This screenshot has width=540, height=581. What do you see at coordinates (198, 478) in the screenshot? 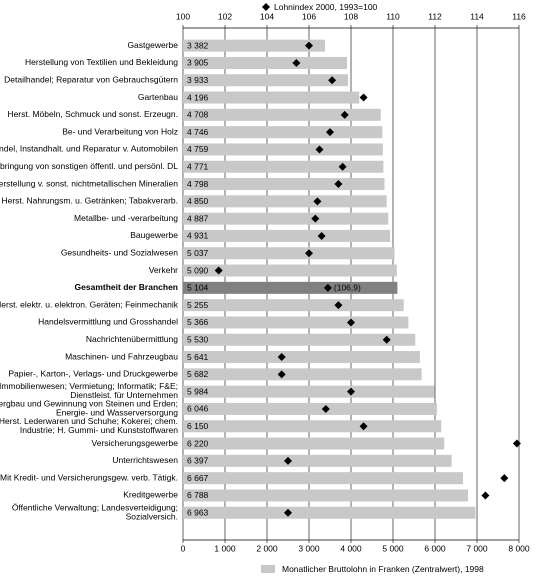
I see `bar-value-label: 6 667` at bounding box center [198, 478].